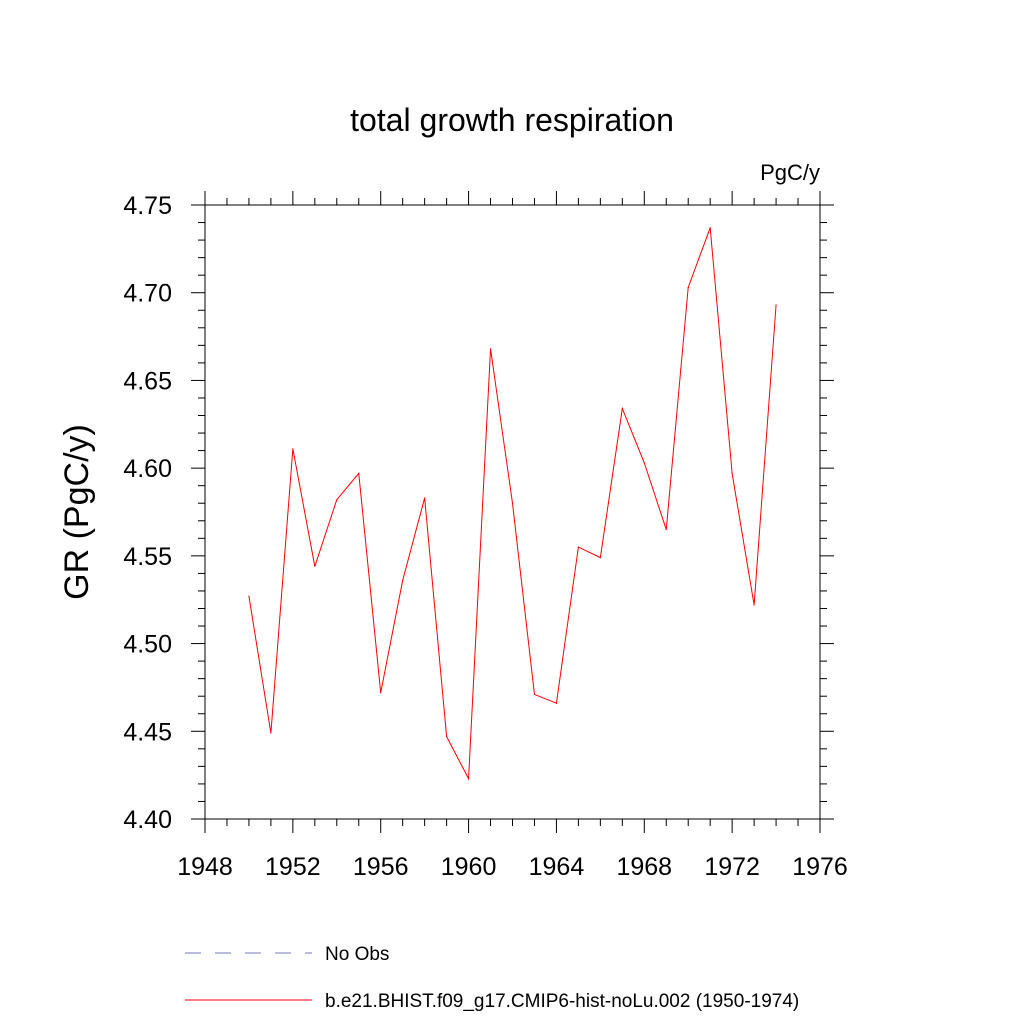 Image resolution: width=1024 pixels, height=1024 pixels. What do you see at coordinates (469, 867) in the screenshot?
I see `x-tick-label: 1960` at bounding box center [469, 867].